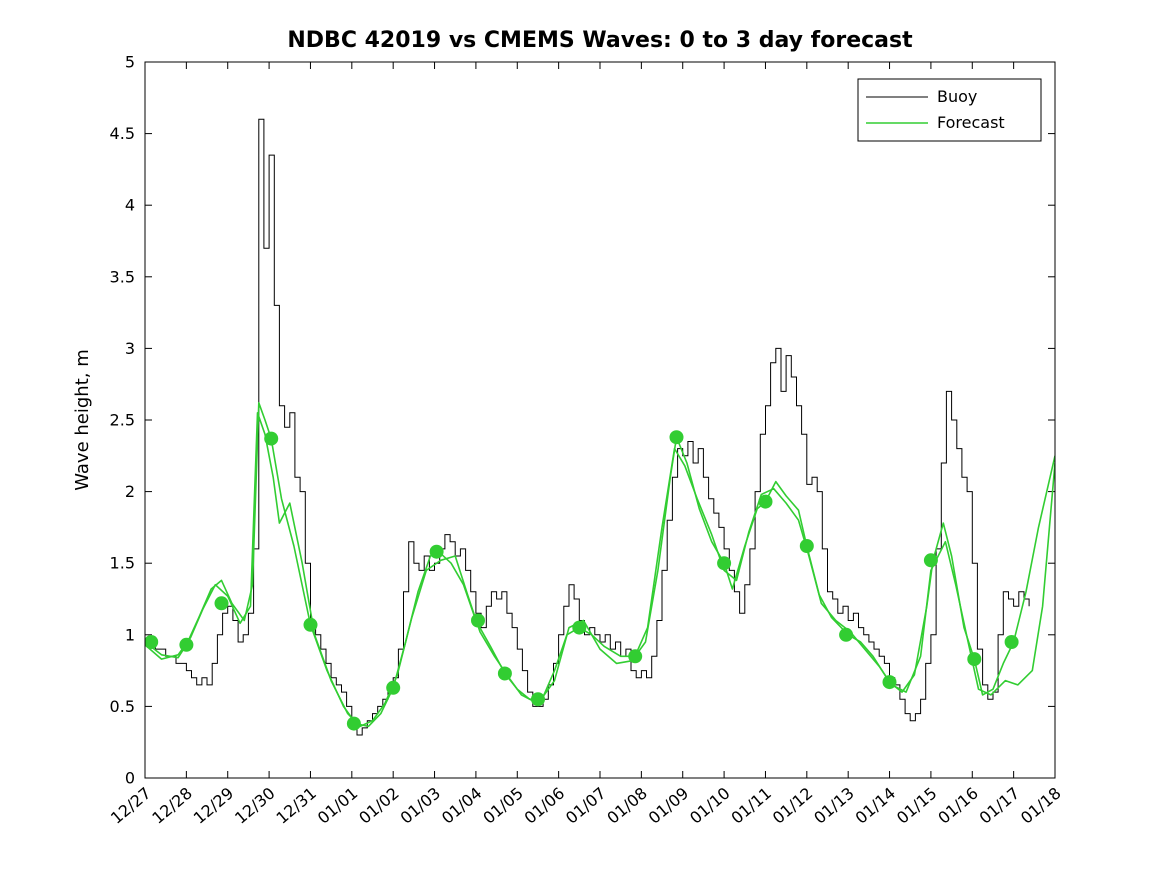 Image resolution: width=1167 pixels, height=875 pixels. What do you see at coordinates (751, 806) in the screenshot?
I see `x-tick-label: 01/11` at bounding box center [751, 806].